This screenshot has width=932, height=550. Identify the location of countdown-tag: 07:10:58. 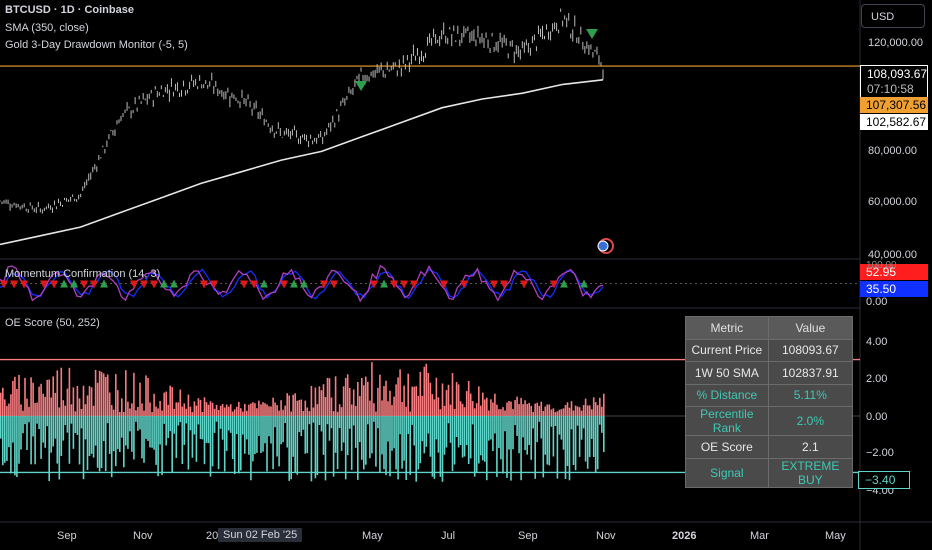
(894, 89).